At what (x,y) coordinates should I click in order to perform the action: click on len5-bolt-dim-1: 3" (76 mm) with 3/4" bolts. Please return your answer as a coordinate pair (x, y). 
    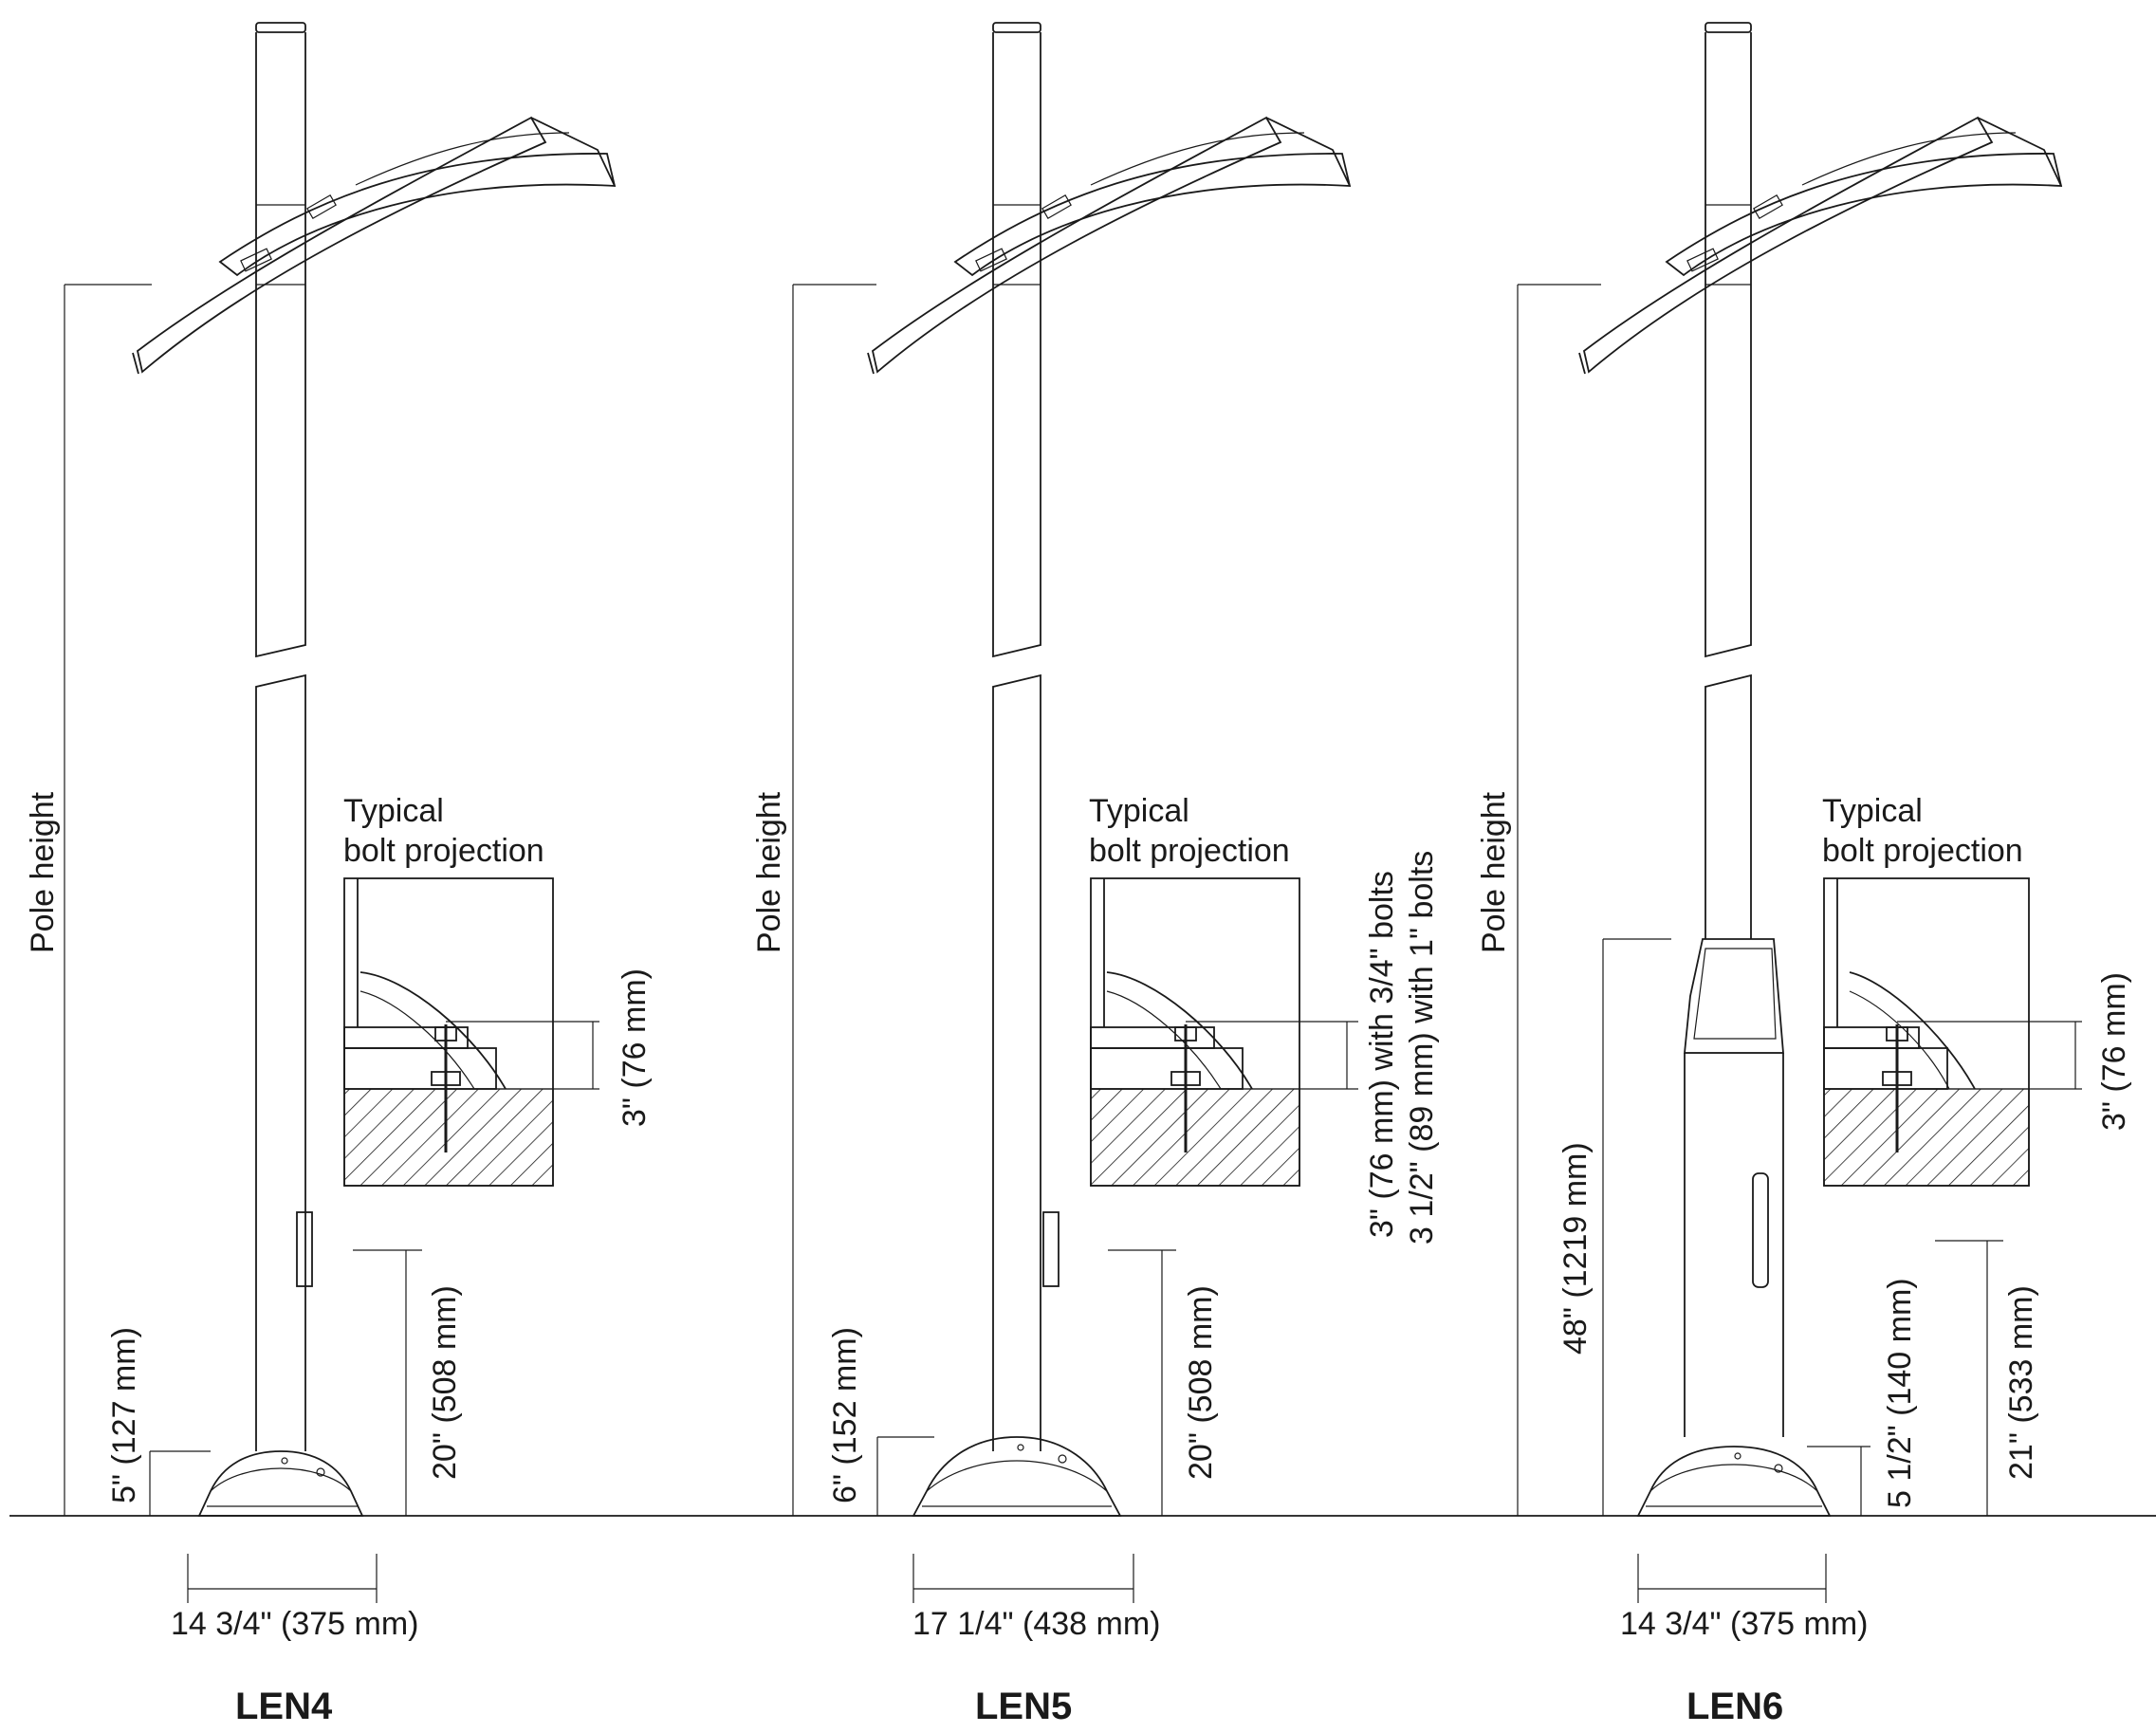
    Looking at the image, I should click on (1382, 1054).